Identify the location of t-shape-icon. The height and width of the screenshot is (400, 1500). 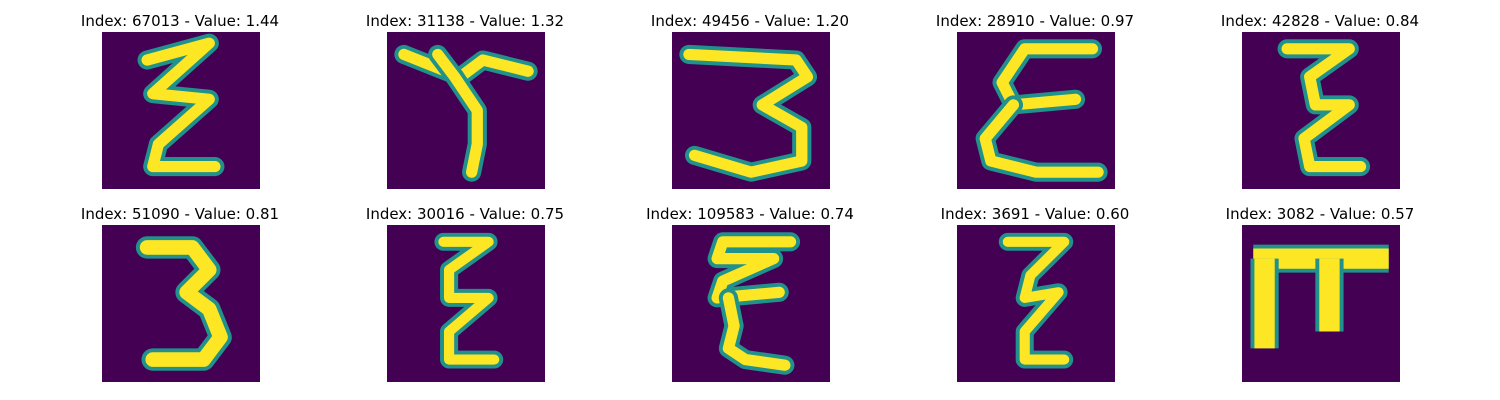
(466, 110).